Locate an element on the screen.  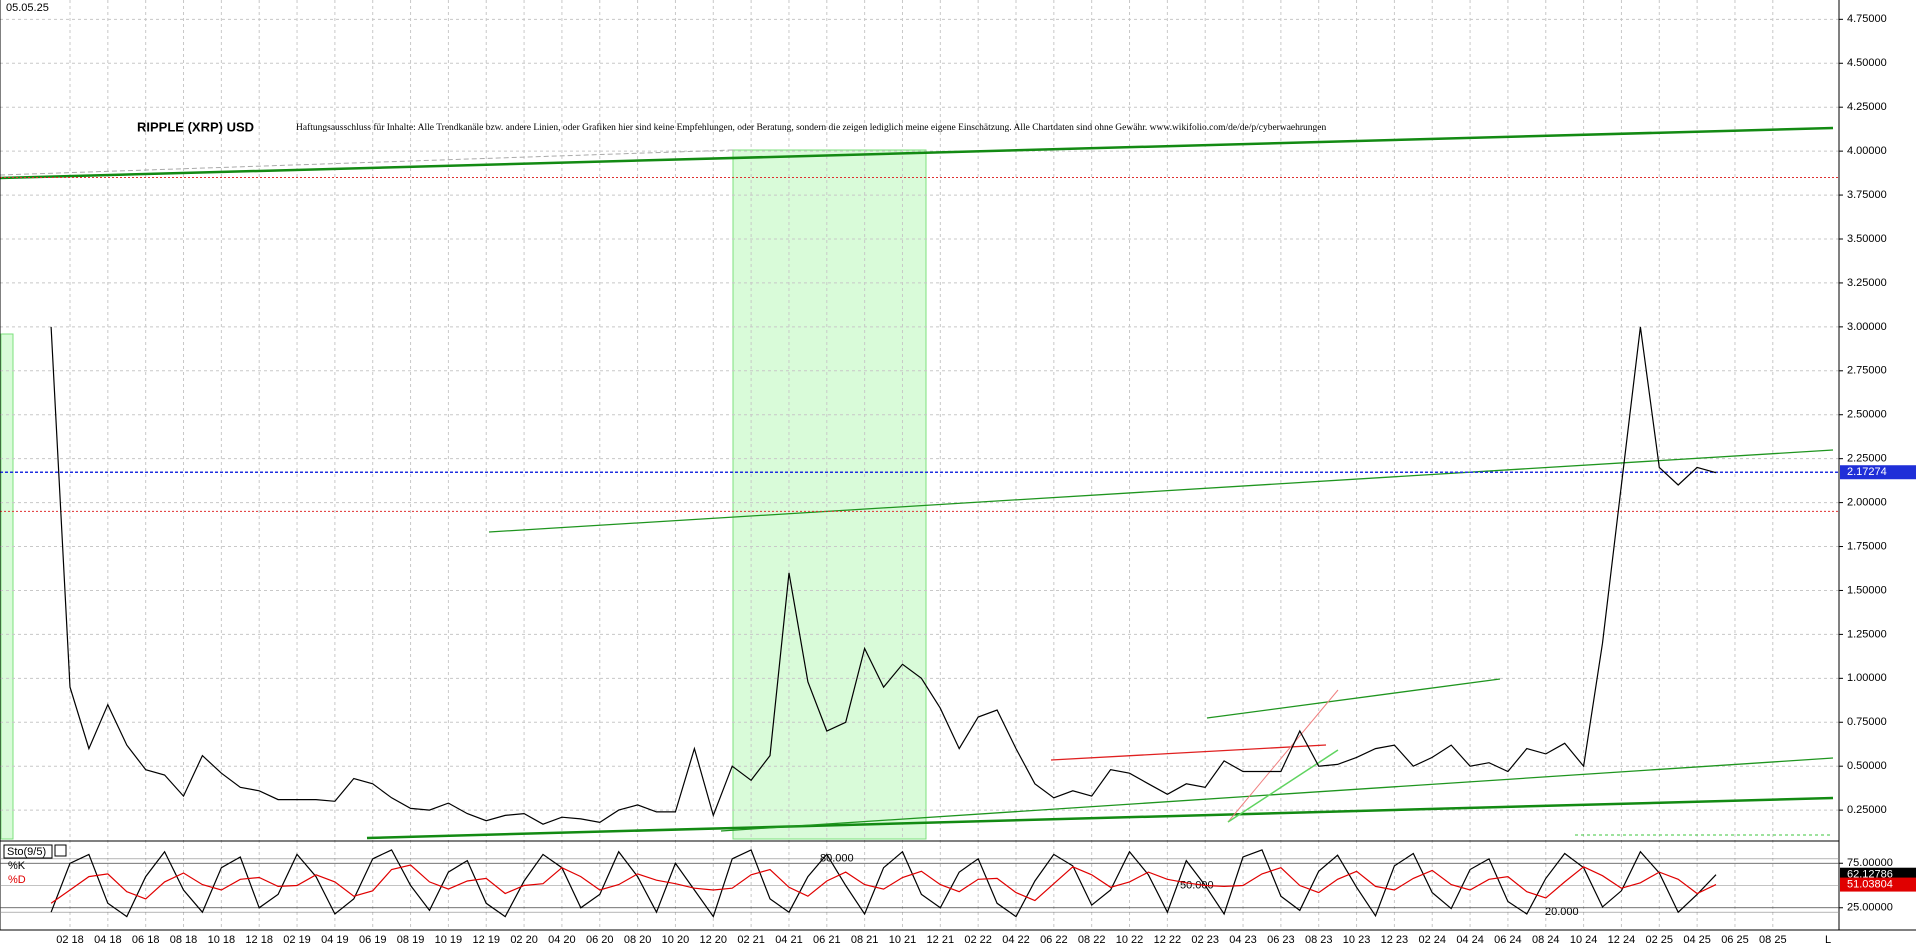
y-tick-label: 0.50000 is located at coordinates (1867, 766).